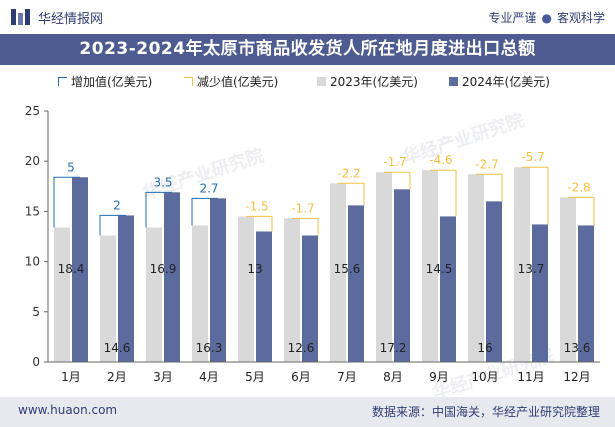 This screenshot has height=427, width=615. Describe the element at coordinates (393, 377) in the screenshot. I see `x-tick-label: 8月` at that location.